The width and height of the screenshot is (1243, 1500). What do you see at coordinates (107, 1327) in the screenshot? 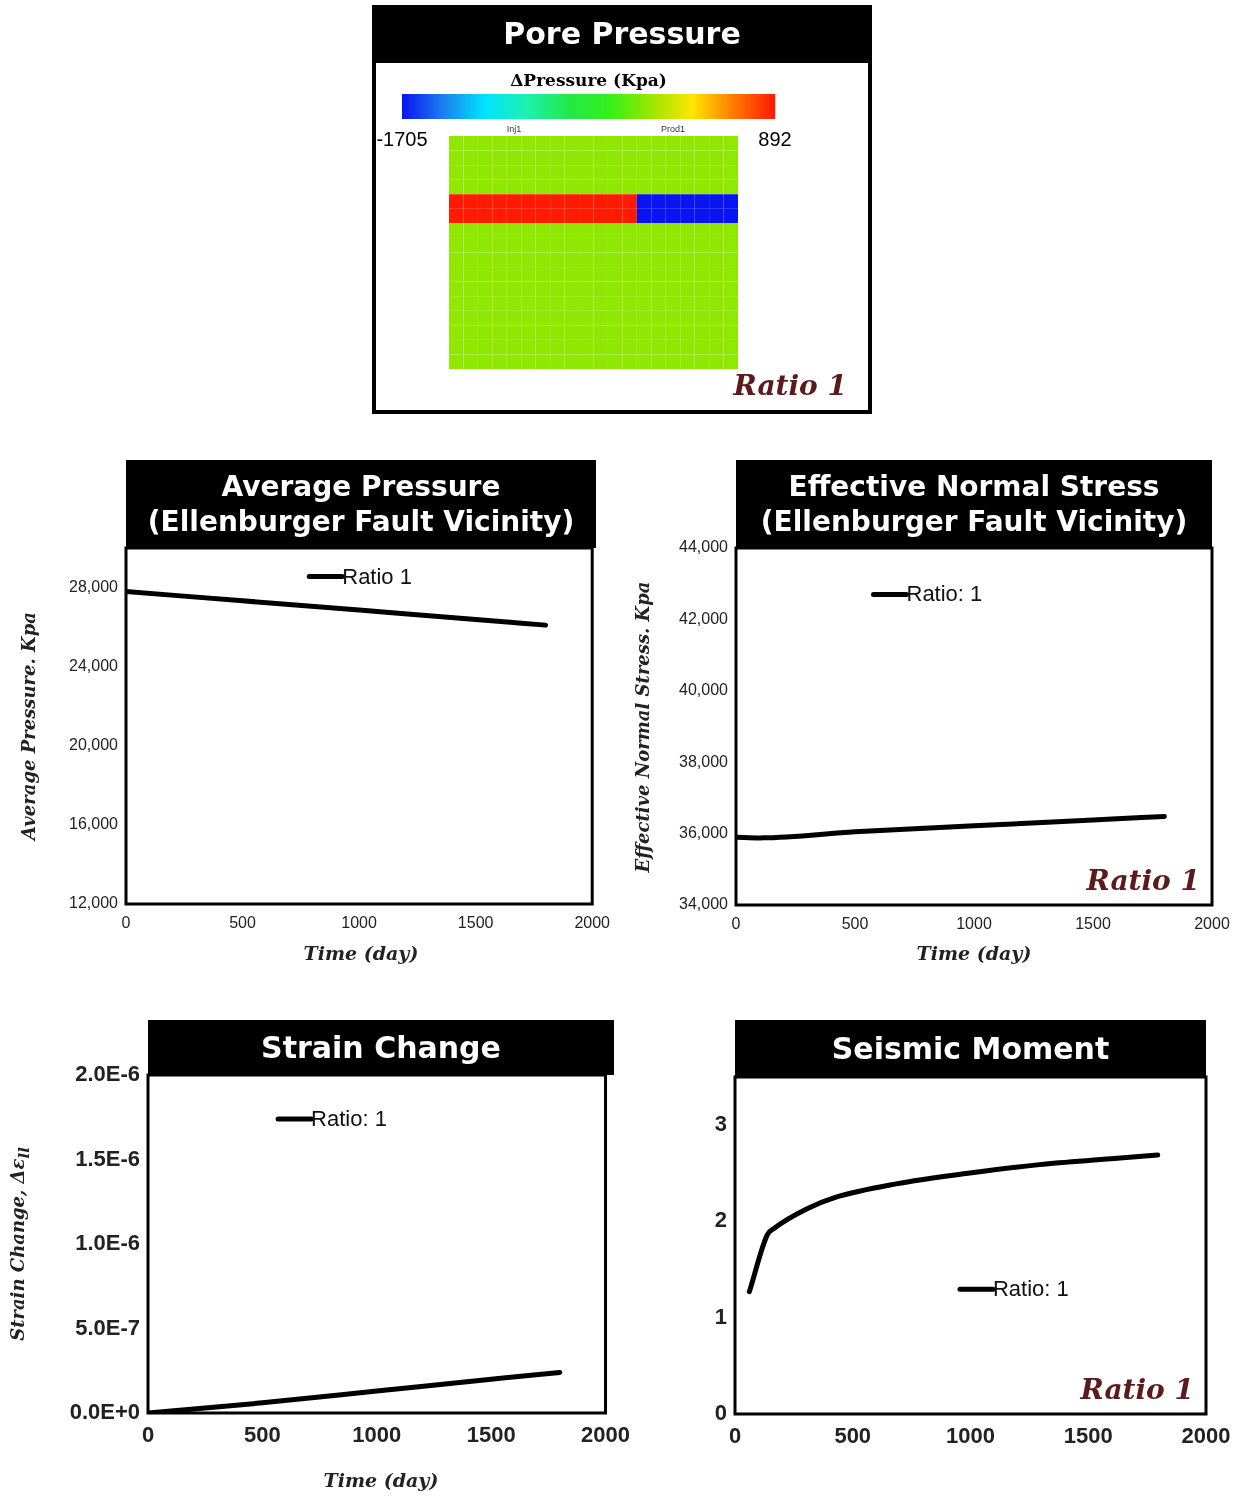
I see `y-tick-label: 5.0E-7` at bounding box center [107, 1327].